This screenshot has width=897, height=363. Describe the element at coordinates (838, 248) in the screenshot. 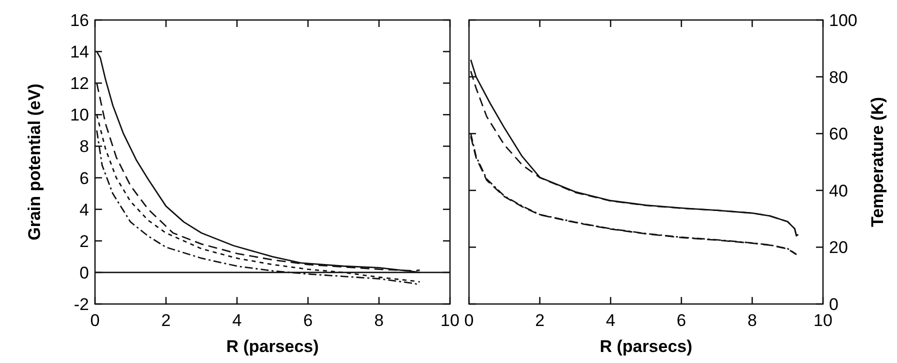

I see `y2-tick-label: 20` at that location.